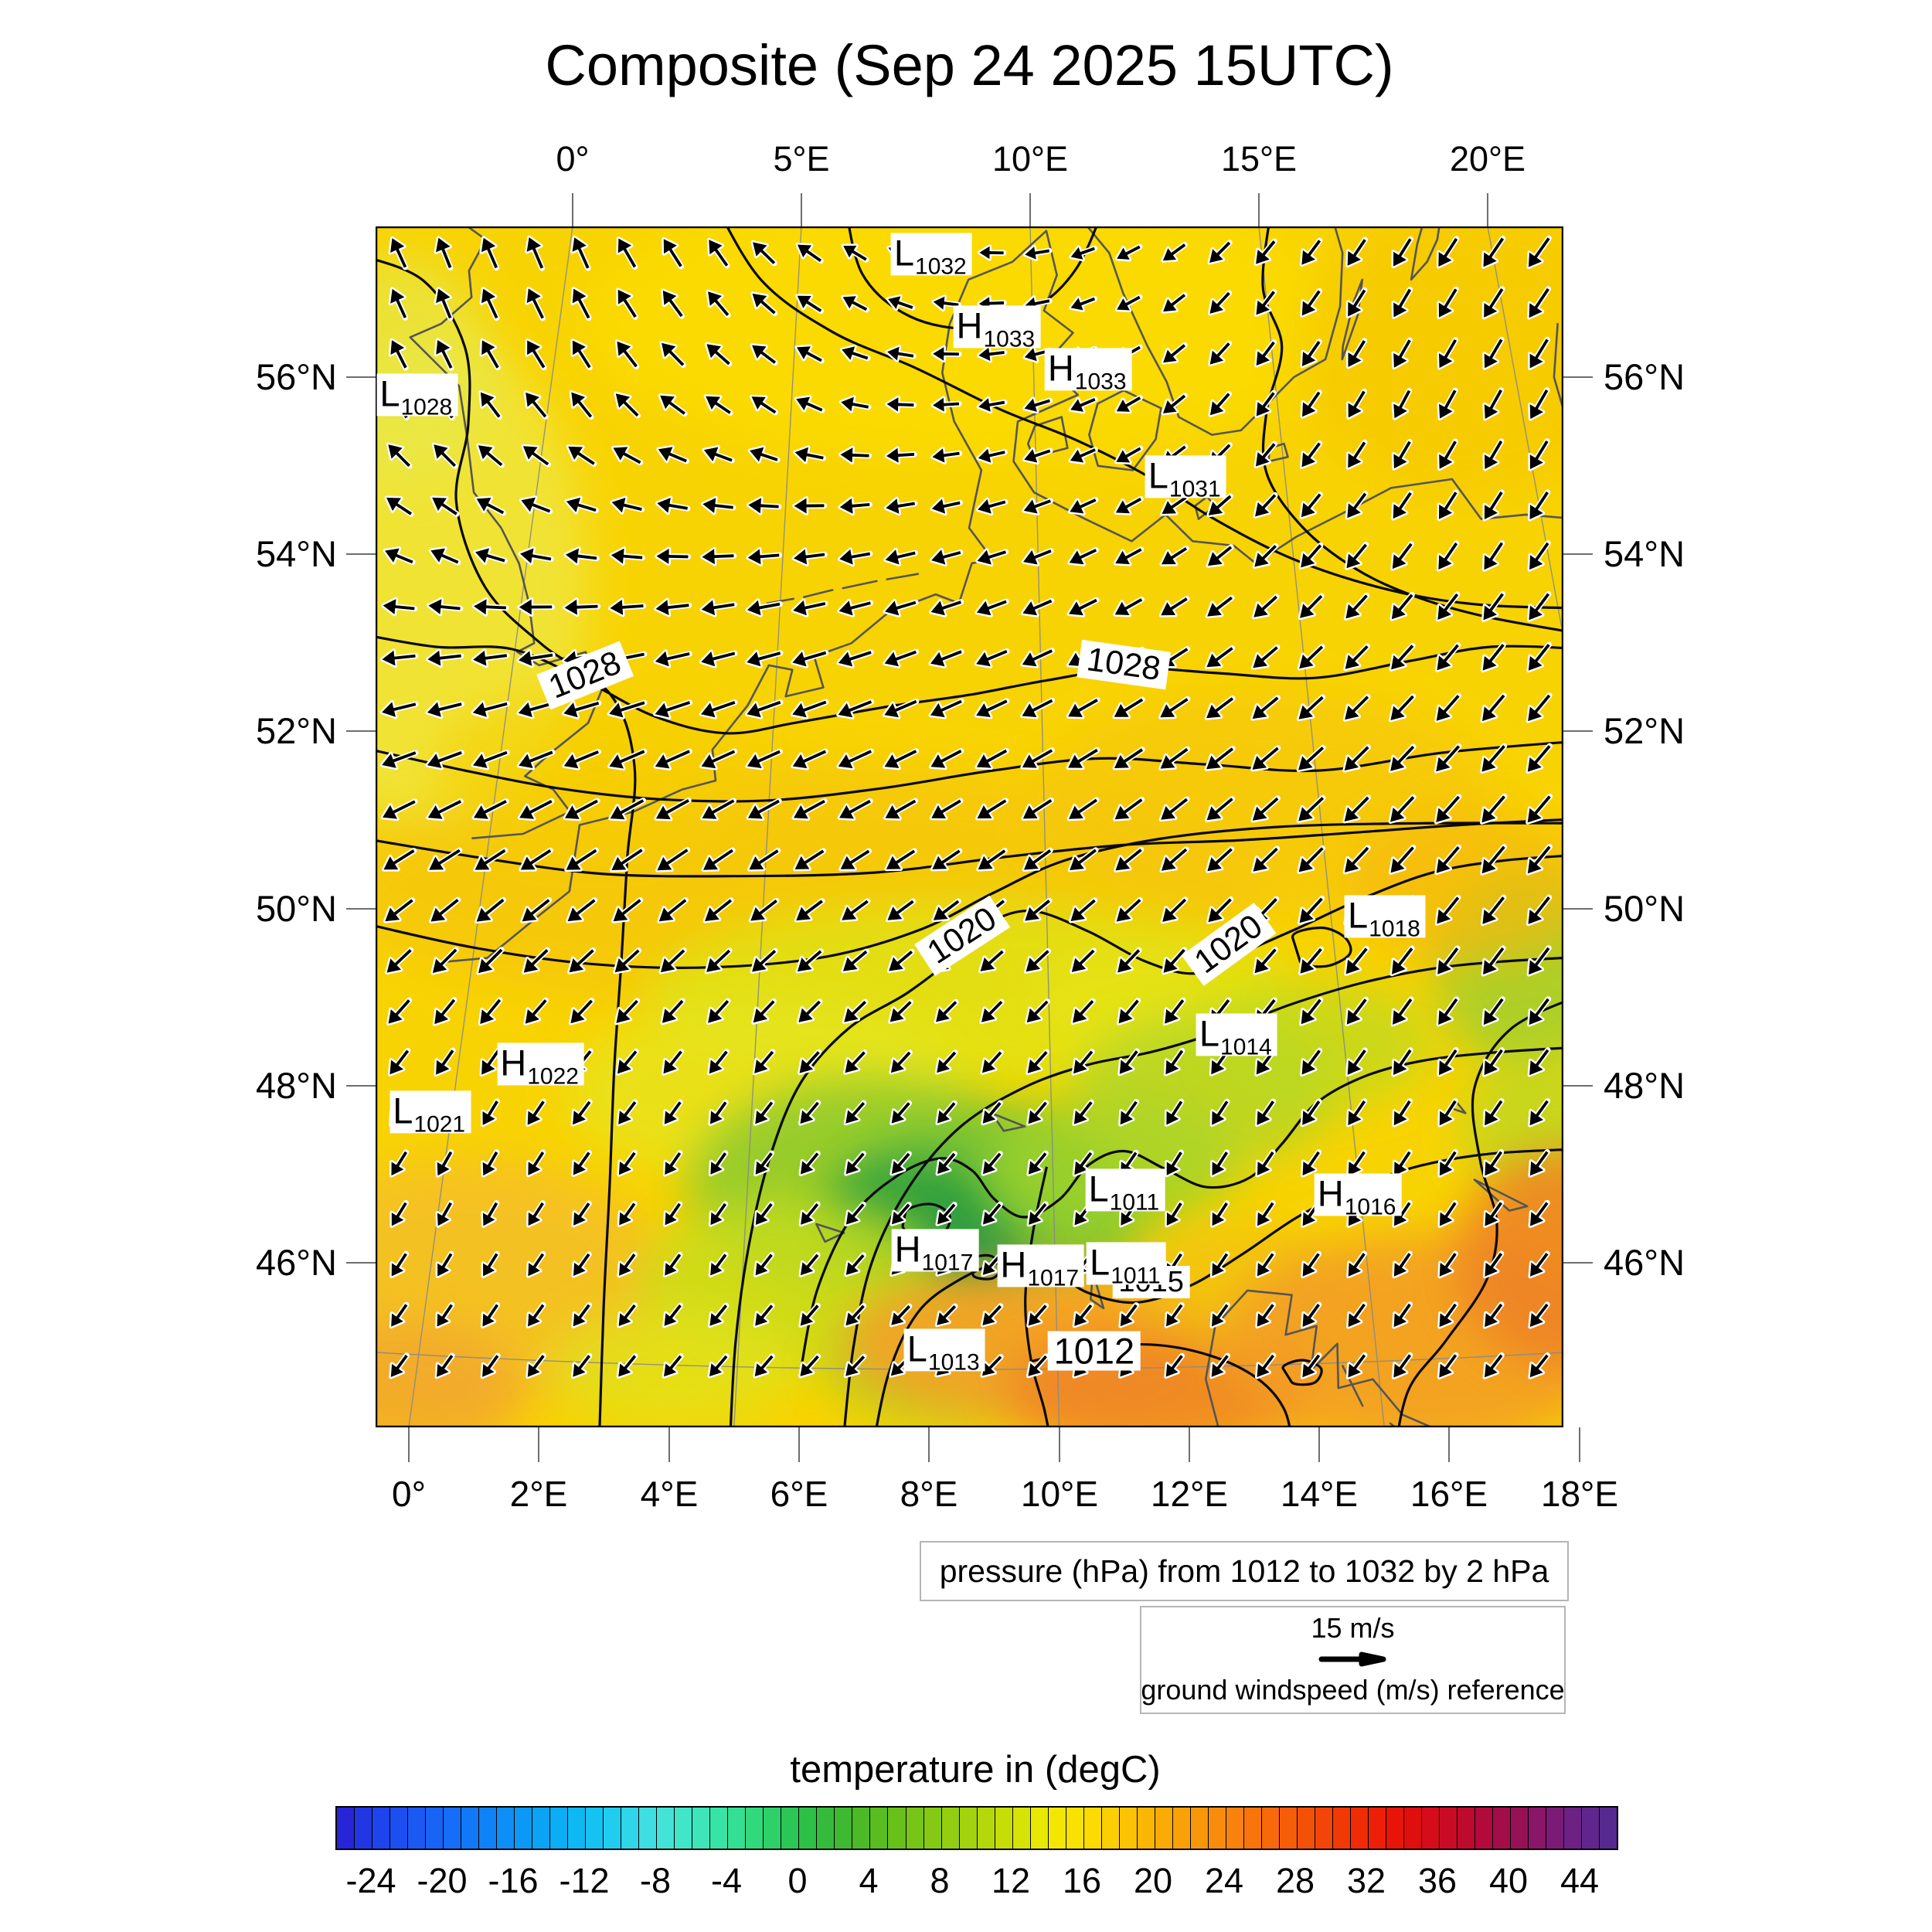  What do you see at coordinates (1580, 1881) in the screenshot?
I see `colorbar-tick-label: 44` at bounding box center [1580, 1881].